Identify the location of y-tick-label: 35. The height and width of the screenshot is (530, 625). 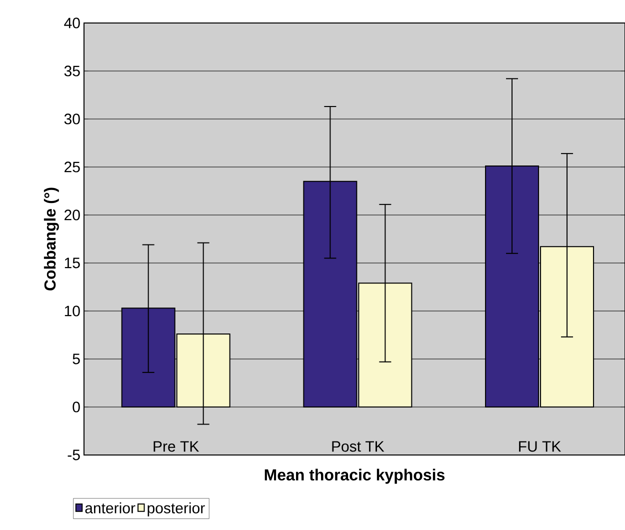
(72, 71).